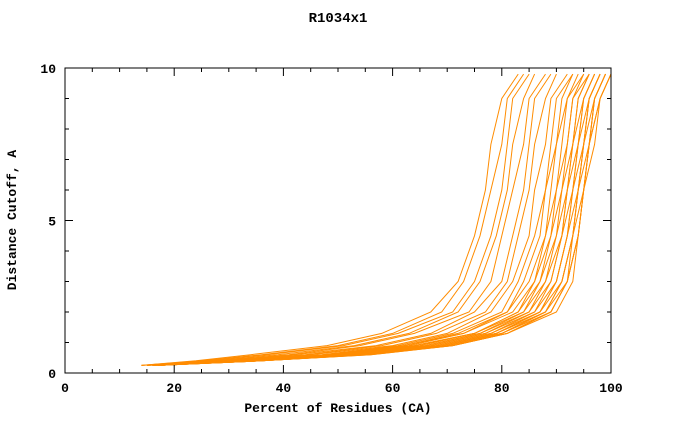 The image size is (680, 440). Describe the element at coordinates (337, 408) in the screenshot. I see `x-axis-label: Percent of Residues (CA)` at that location.